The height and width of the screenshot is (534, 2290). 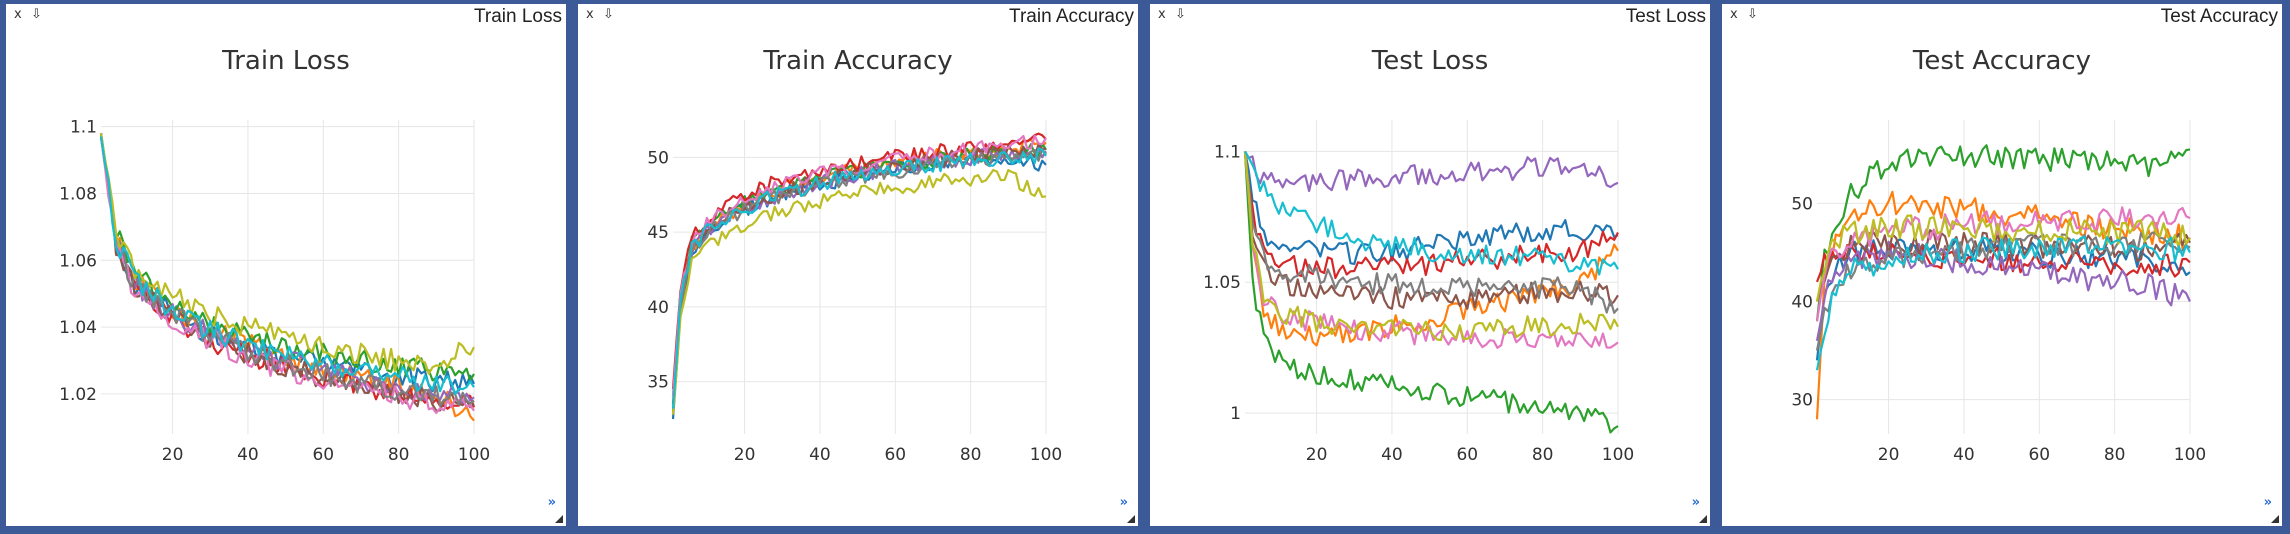 What do you see at coordinates (658, 383) in the screenshot?
I see `y-tick-label: 35` at bounding box center [658, 383].